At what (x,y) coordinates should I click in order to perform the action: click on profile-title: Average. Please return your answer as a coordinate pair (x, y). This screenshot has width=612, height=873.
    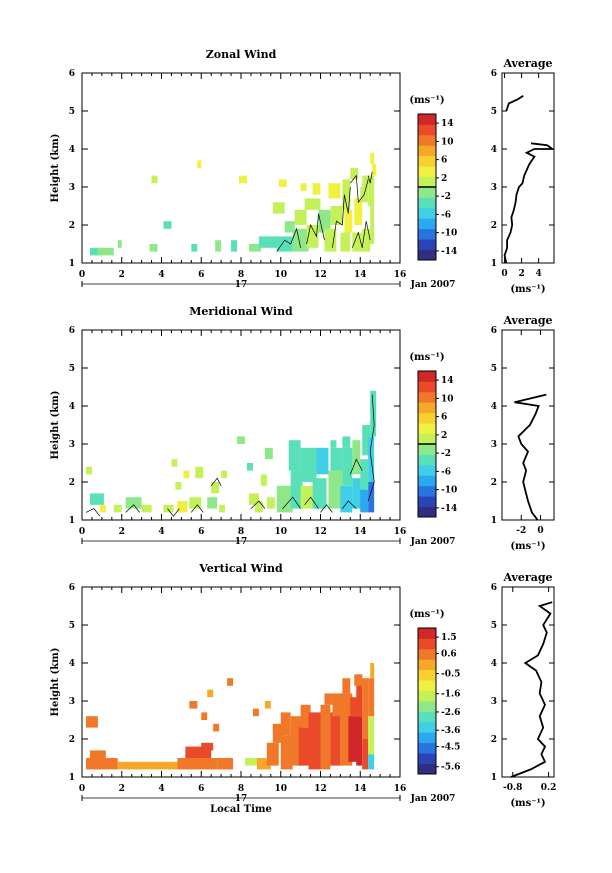
    Looking at the image, I should click on (527, 63).